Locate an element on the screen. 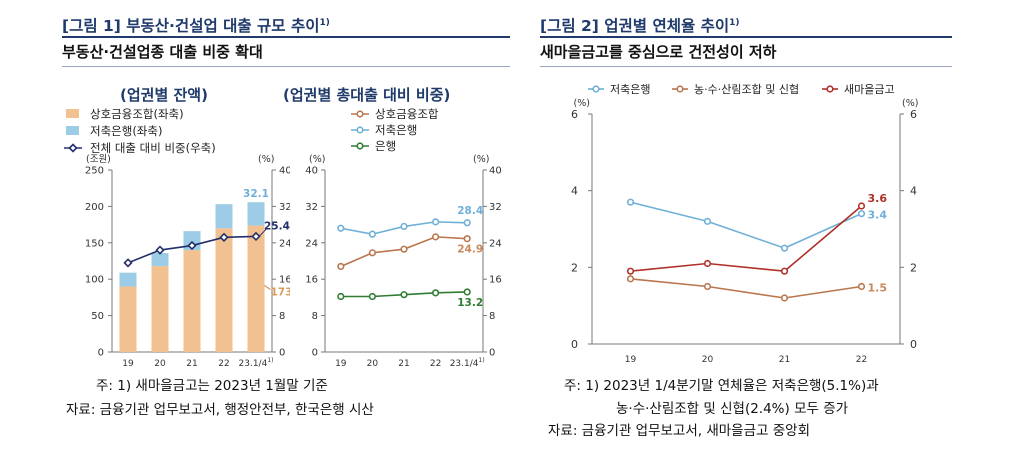  data-label-mutual: 1.5 is located at coordinates (878, 288).